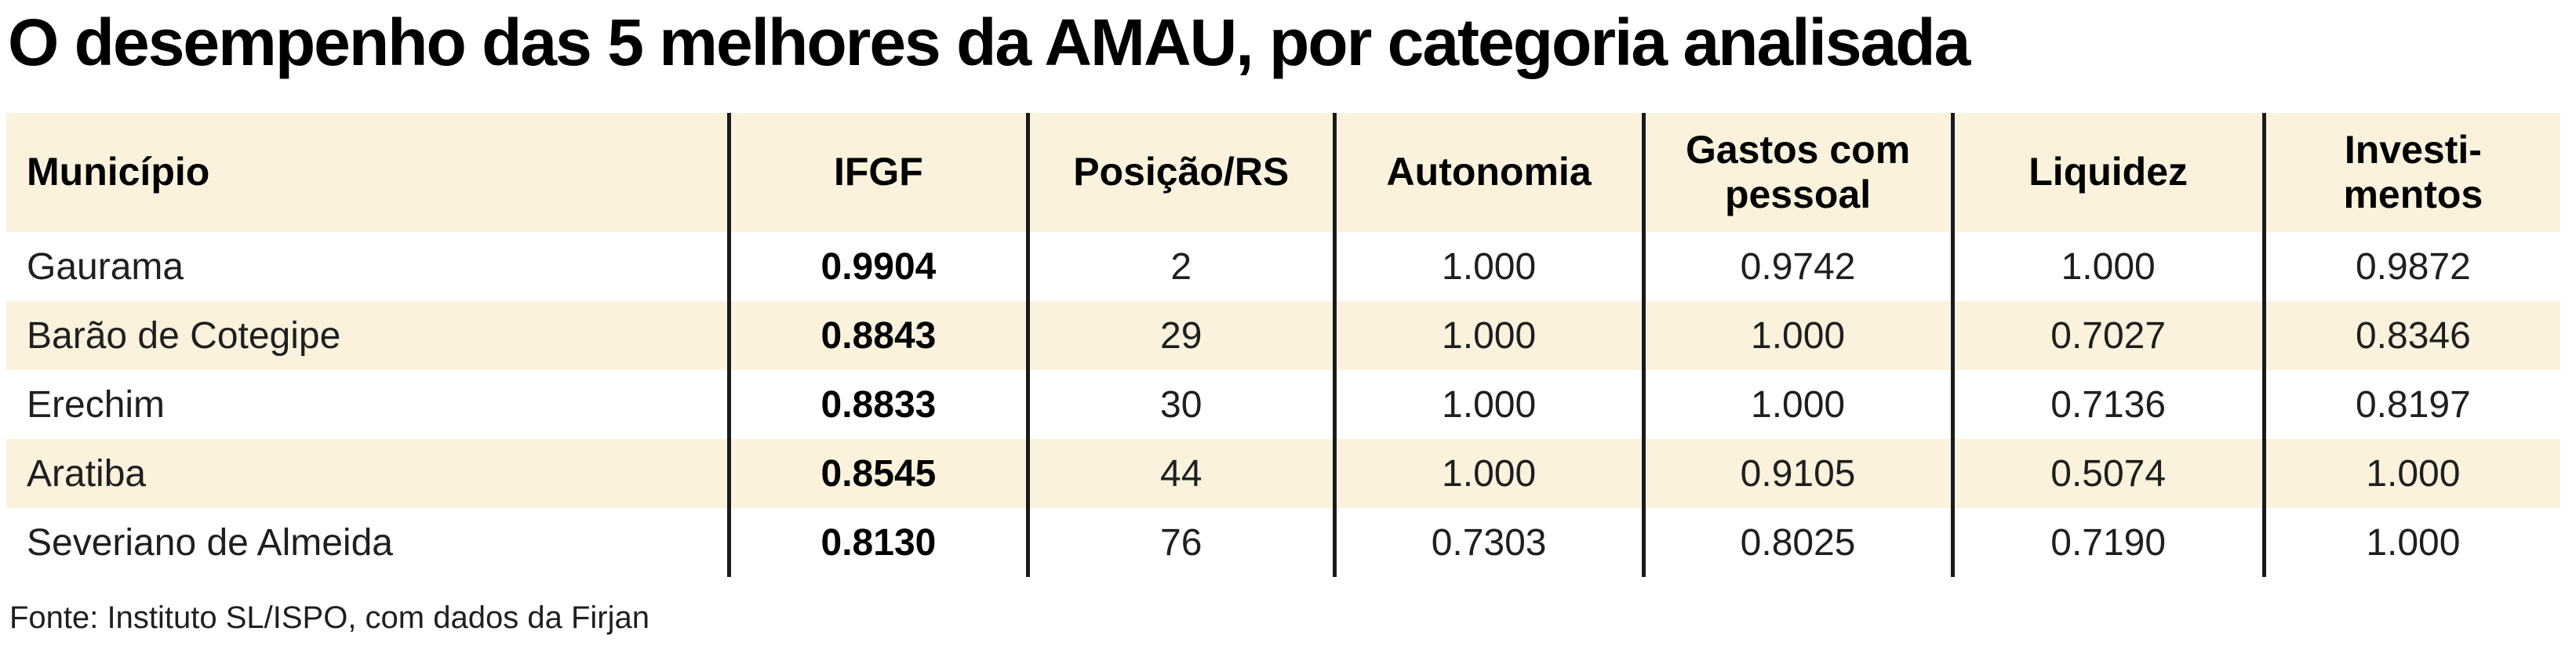  Describe the element at coordinates (368, 336) in the screenshot. I see `cell-municipio: Barão de Cotegipe` at that location.